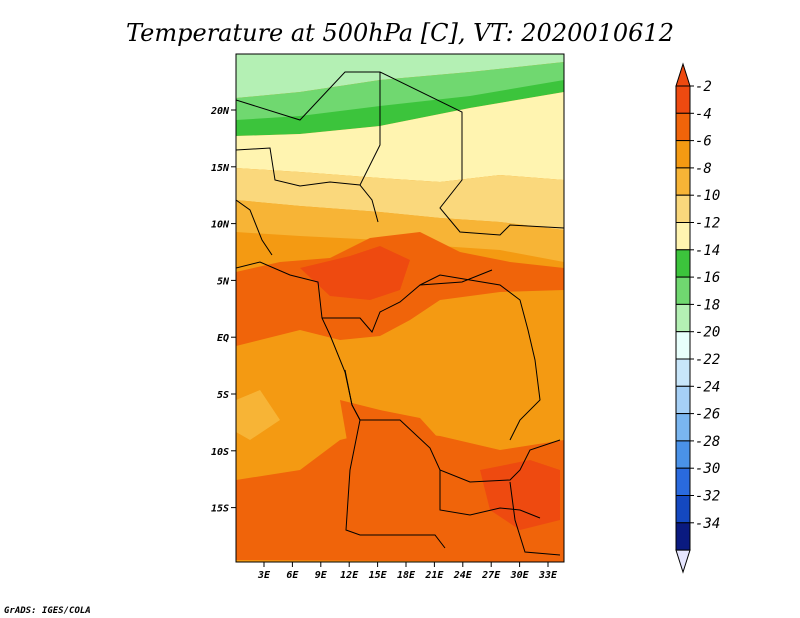 This screenshot has height=618, width=800. I want to click on lon-tick-label: 33E, so click(548, 575).